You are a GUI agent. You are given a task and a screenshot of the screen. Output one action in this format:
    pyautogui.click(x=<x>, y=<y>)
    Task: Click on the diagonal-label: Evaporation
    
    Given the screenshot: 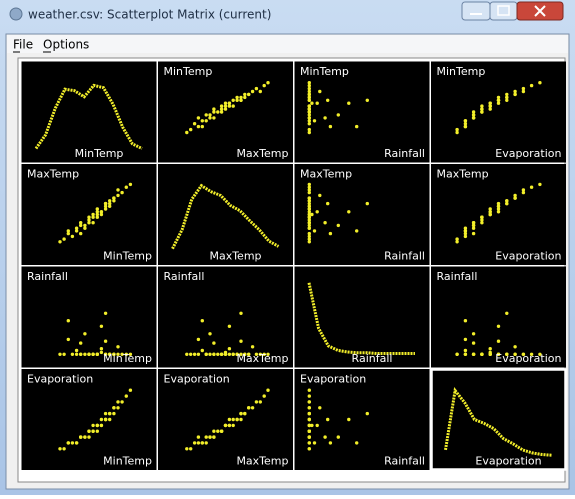 What is the action you would take?
    pyautogui.click(x=508, y=461)
    